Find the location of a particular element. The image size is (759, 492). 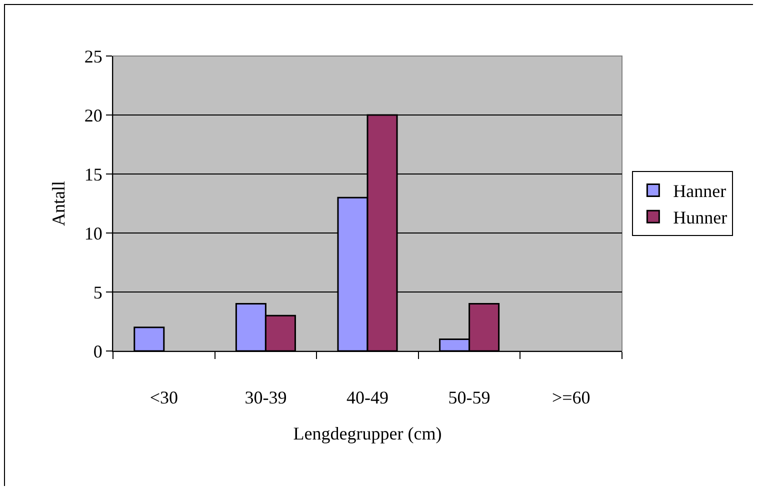

y-tick-label: 10 is located at coordinates (93, 233).